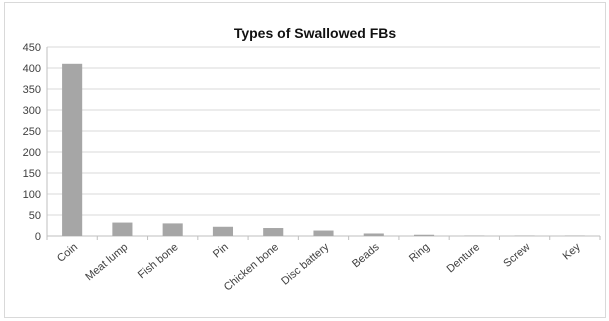 The height and width of the screenshot is (321, 609). What do you see at coordinates (464, 258) in the screenshot?
I see `x-tick-label: Denture` at bounding box center [464, 258].